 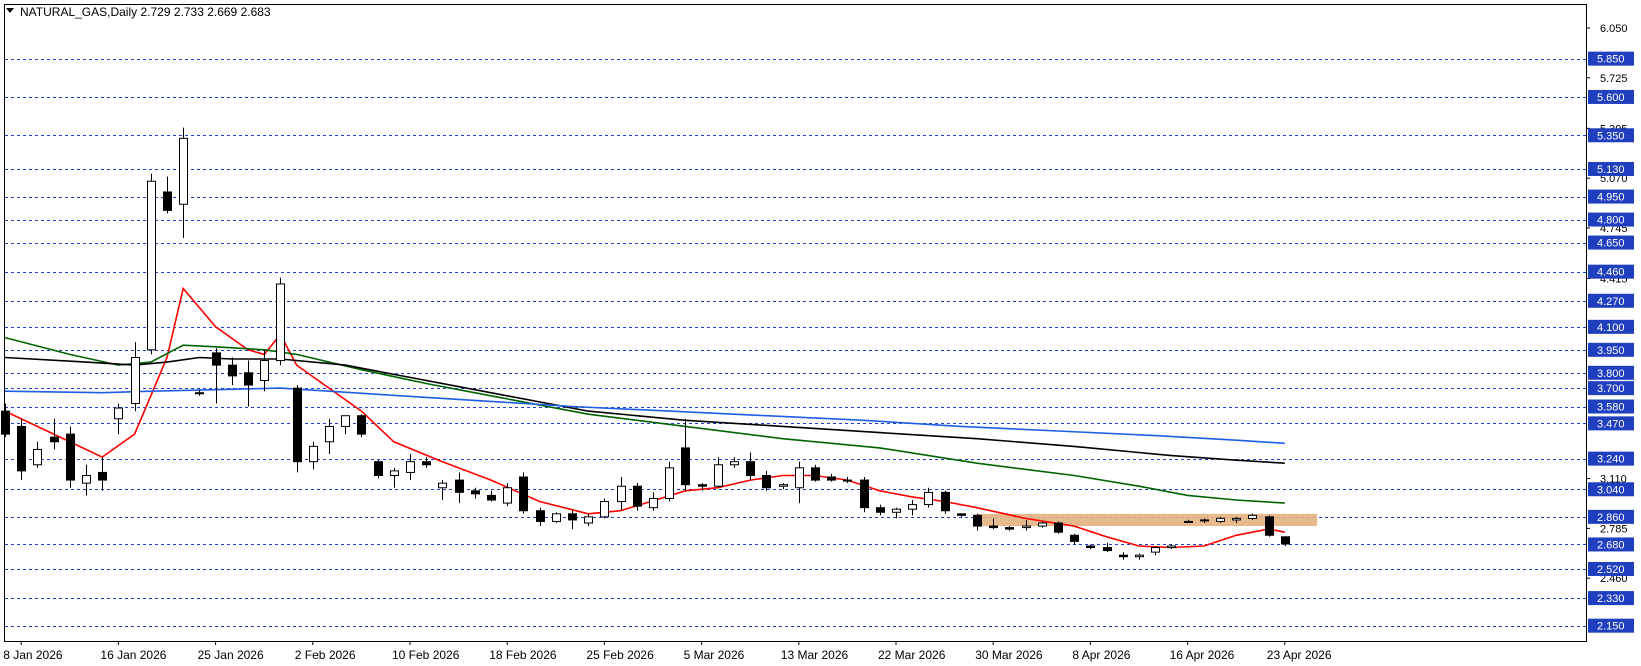 What do you see at coordinates (33, 655) in the screenshot?
I see `date-tick-label: 8 Jan 2026` at bounding box center [33, 655].